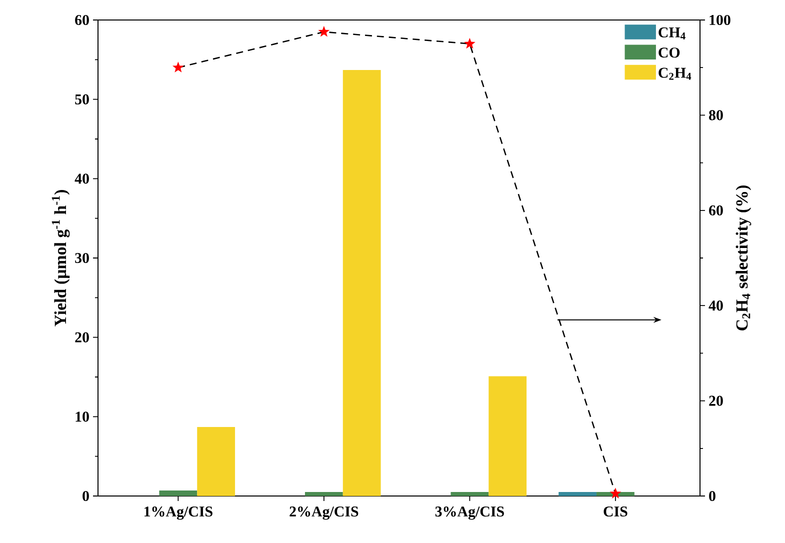 The height and width of the screenshot is (543, 785). Describe the element at coordinates (744, 258) in the screenshot. I see `y2-axis-title: C$_{2}$H$_{4}$ selectivity (%)` at that location.